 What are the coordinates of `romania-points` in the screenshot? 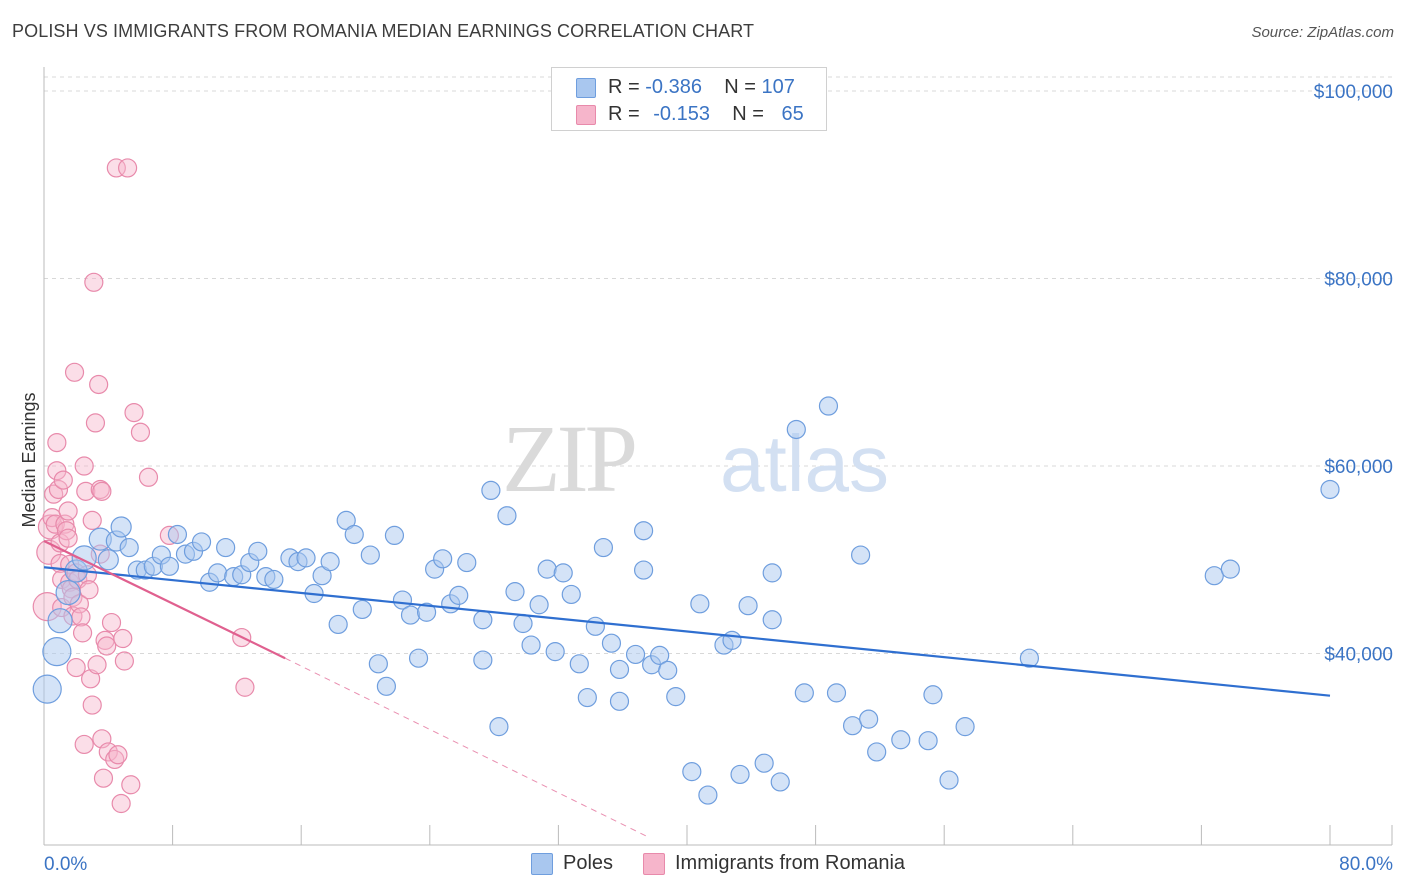 It's located at (143, 486).